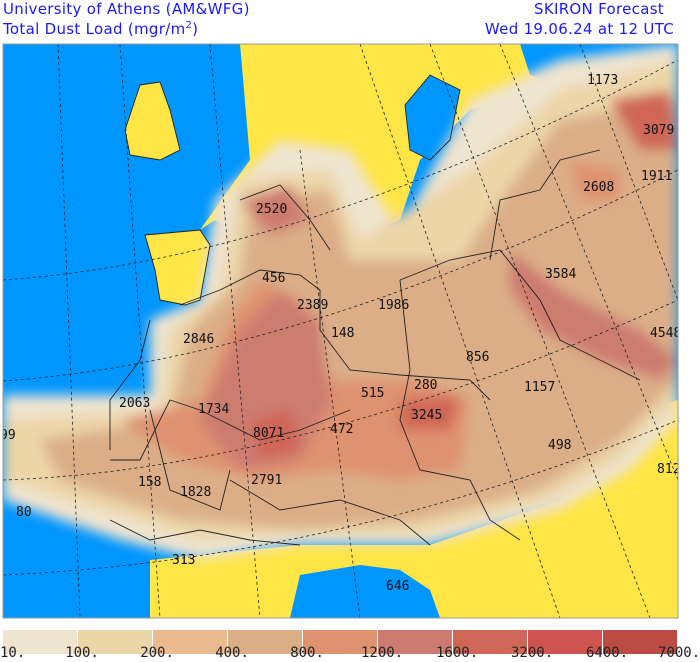 The image size is (700, 662). I want to click on dust-layer-1200-west, so click(265, 380).